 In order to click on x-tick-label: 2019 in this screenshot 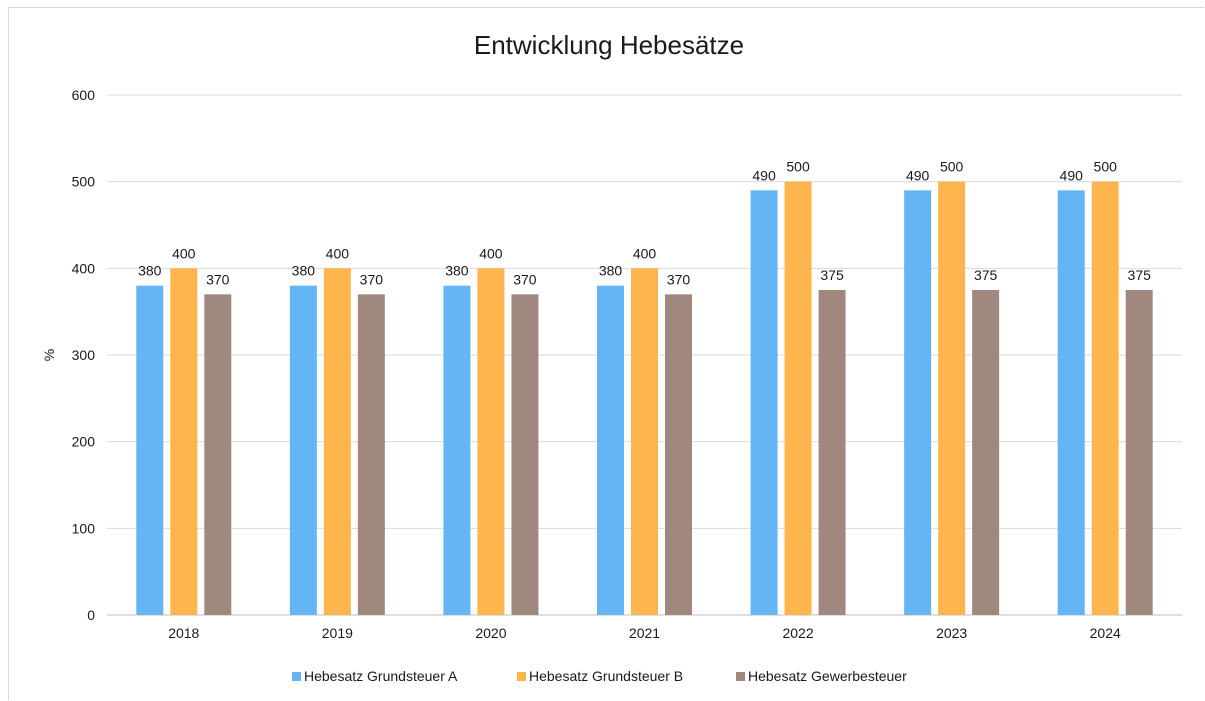, I will do `click(337, 633)`.